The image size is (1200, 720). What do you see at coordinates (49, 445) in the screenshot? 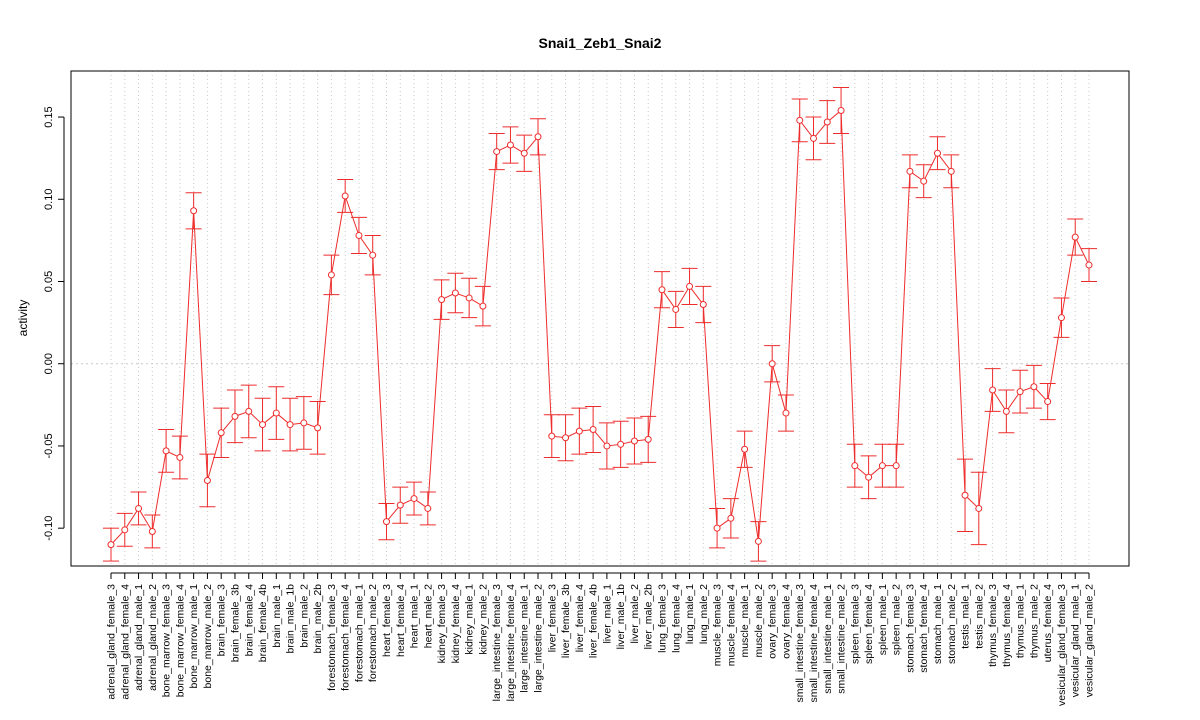
I see `y-tick-label: -0.05` at bounding box center [49, 445].